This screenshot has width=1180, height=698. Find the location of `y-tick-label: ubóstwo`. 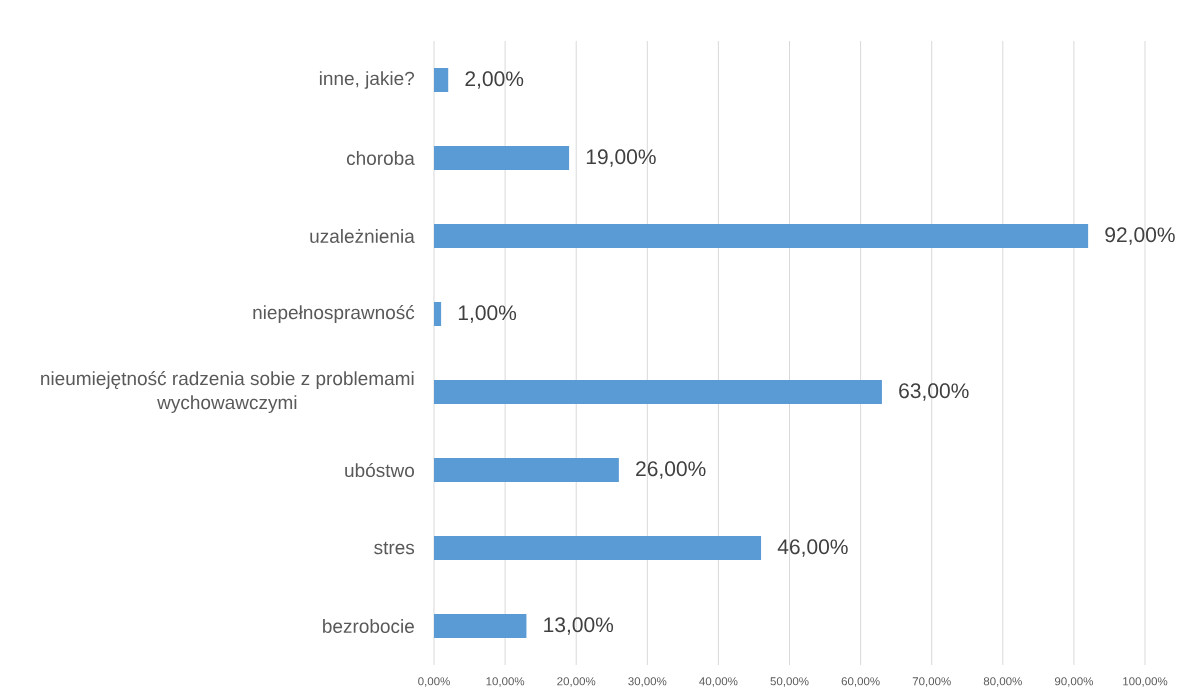

y-tick-label: ubóstwo is located at coordinates (379, 470).